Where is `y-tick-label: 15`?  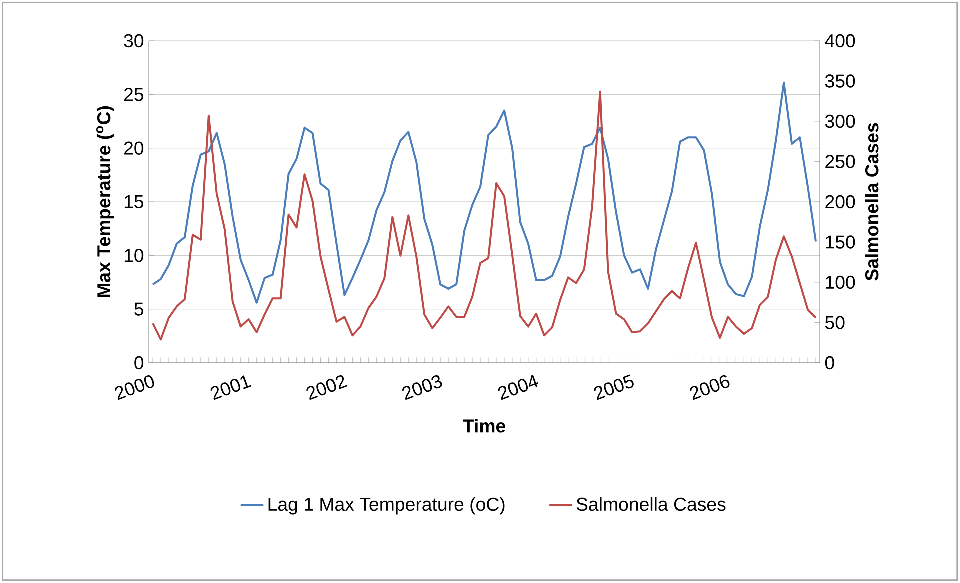 y-tick-label: 15 is located at coordinates (134, 202).